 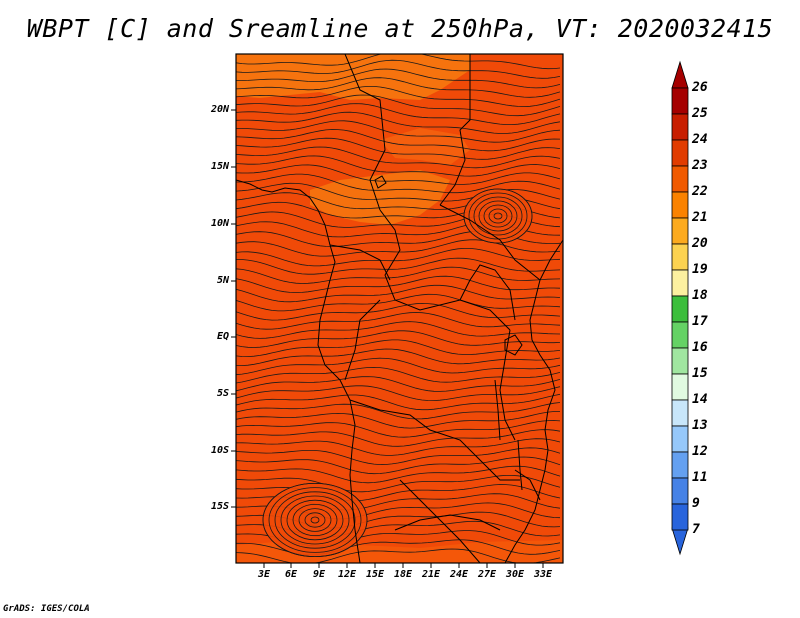 What do you see at coordinates (700, 191) in the screenshot?
I see `colorbar-label-22: 22` at bounding box center [700, 191].